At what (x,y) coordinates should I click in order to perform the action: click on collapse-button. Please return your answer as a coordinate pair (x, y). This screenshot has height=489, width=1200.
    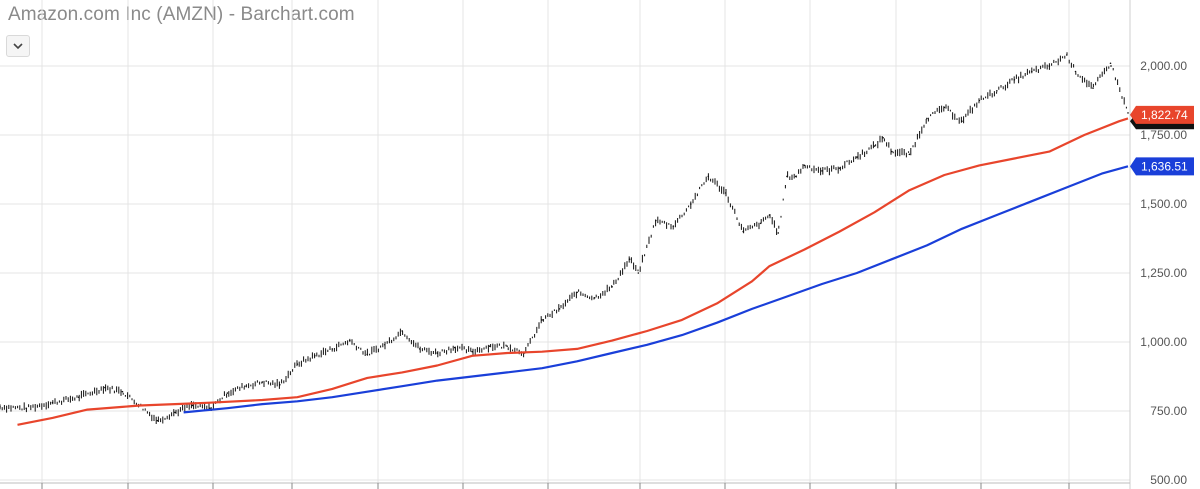
    Looking at the image, I should click on (18, 46).